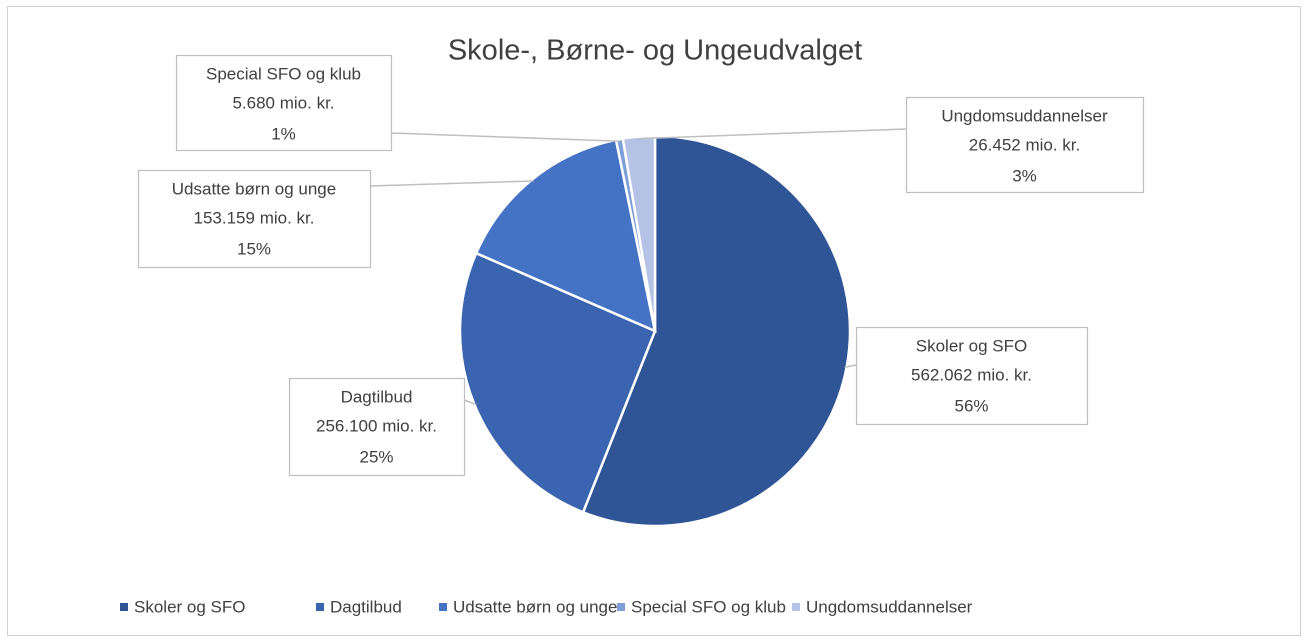 The image size is (1309, 642). Describe the element at coordinates (283, 133) in the screenshot. I see `data-label-percent: 1%` at that location.